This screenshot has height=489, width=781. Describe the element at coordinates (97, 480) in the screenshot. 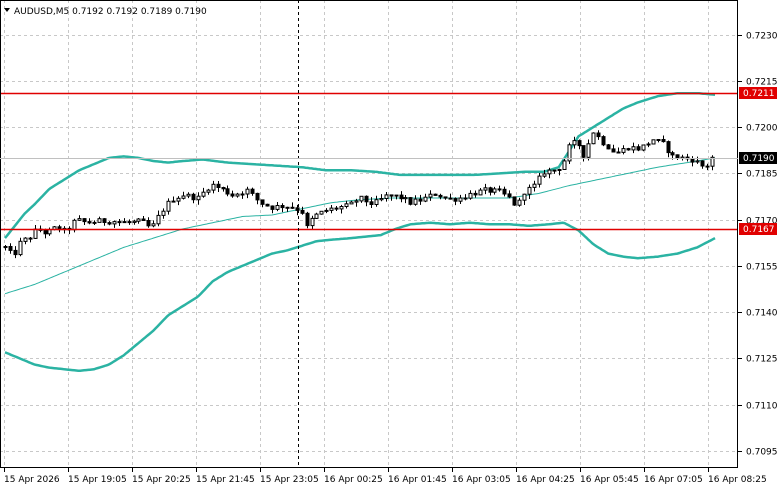

I see `x-tick-label: 15 Apr 19:05` at that location.